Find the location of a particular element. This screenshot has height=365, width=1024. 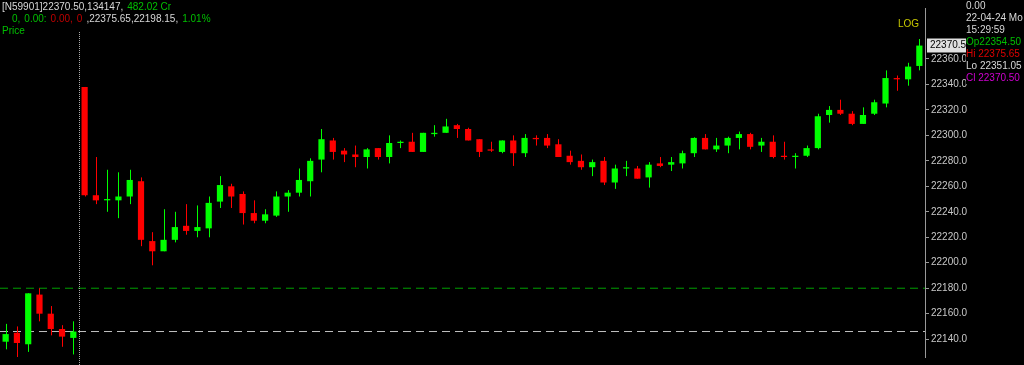

y-tick-label: 22160.0 is located at coordinates (949, 313).